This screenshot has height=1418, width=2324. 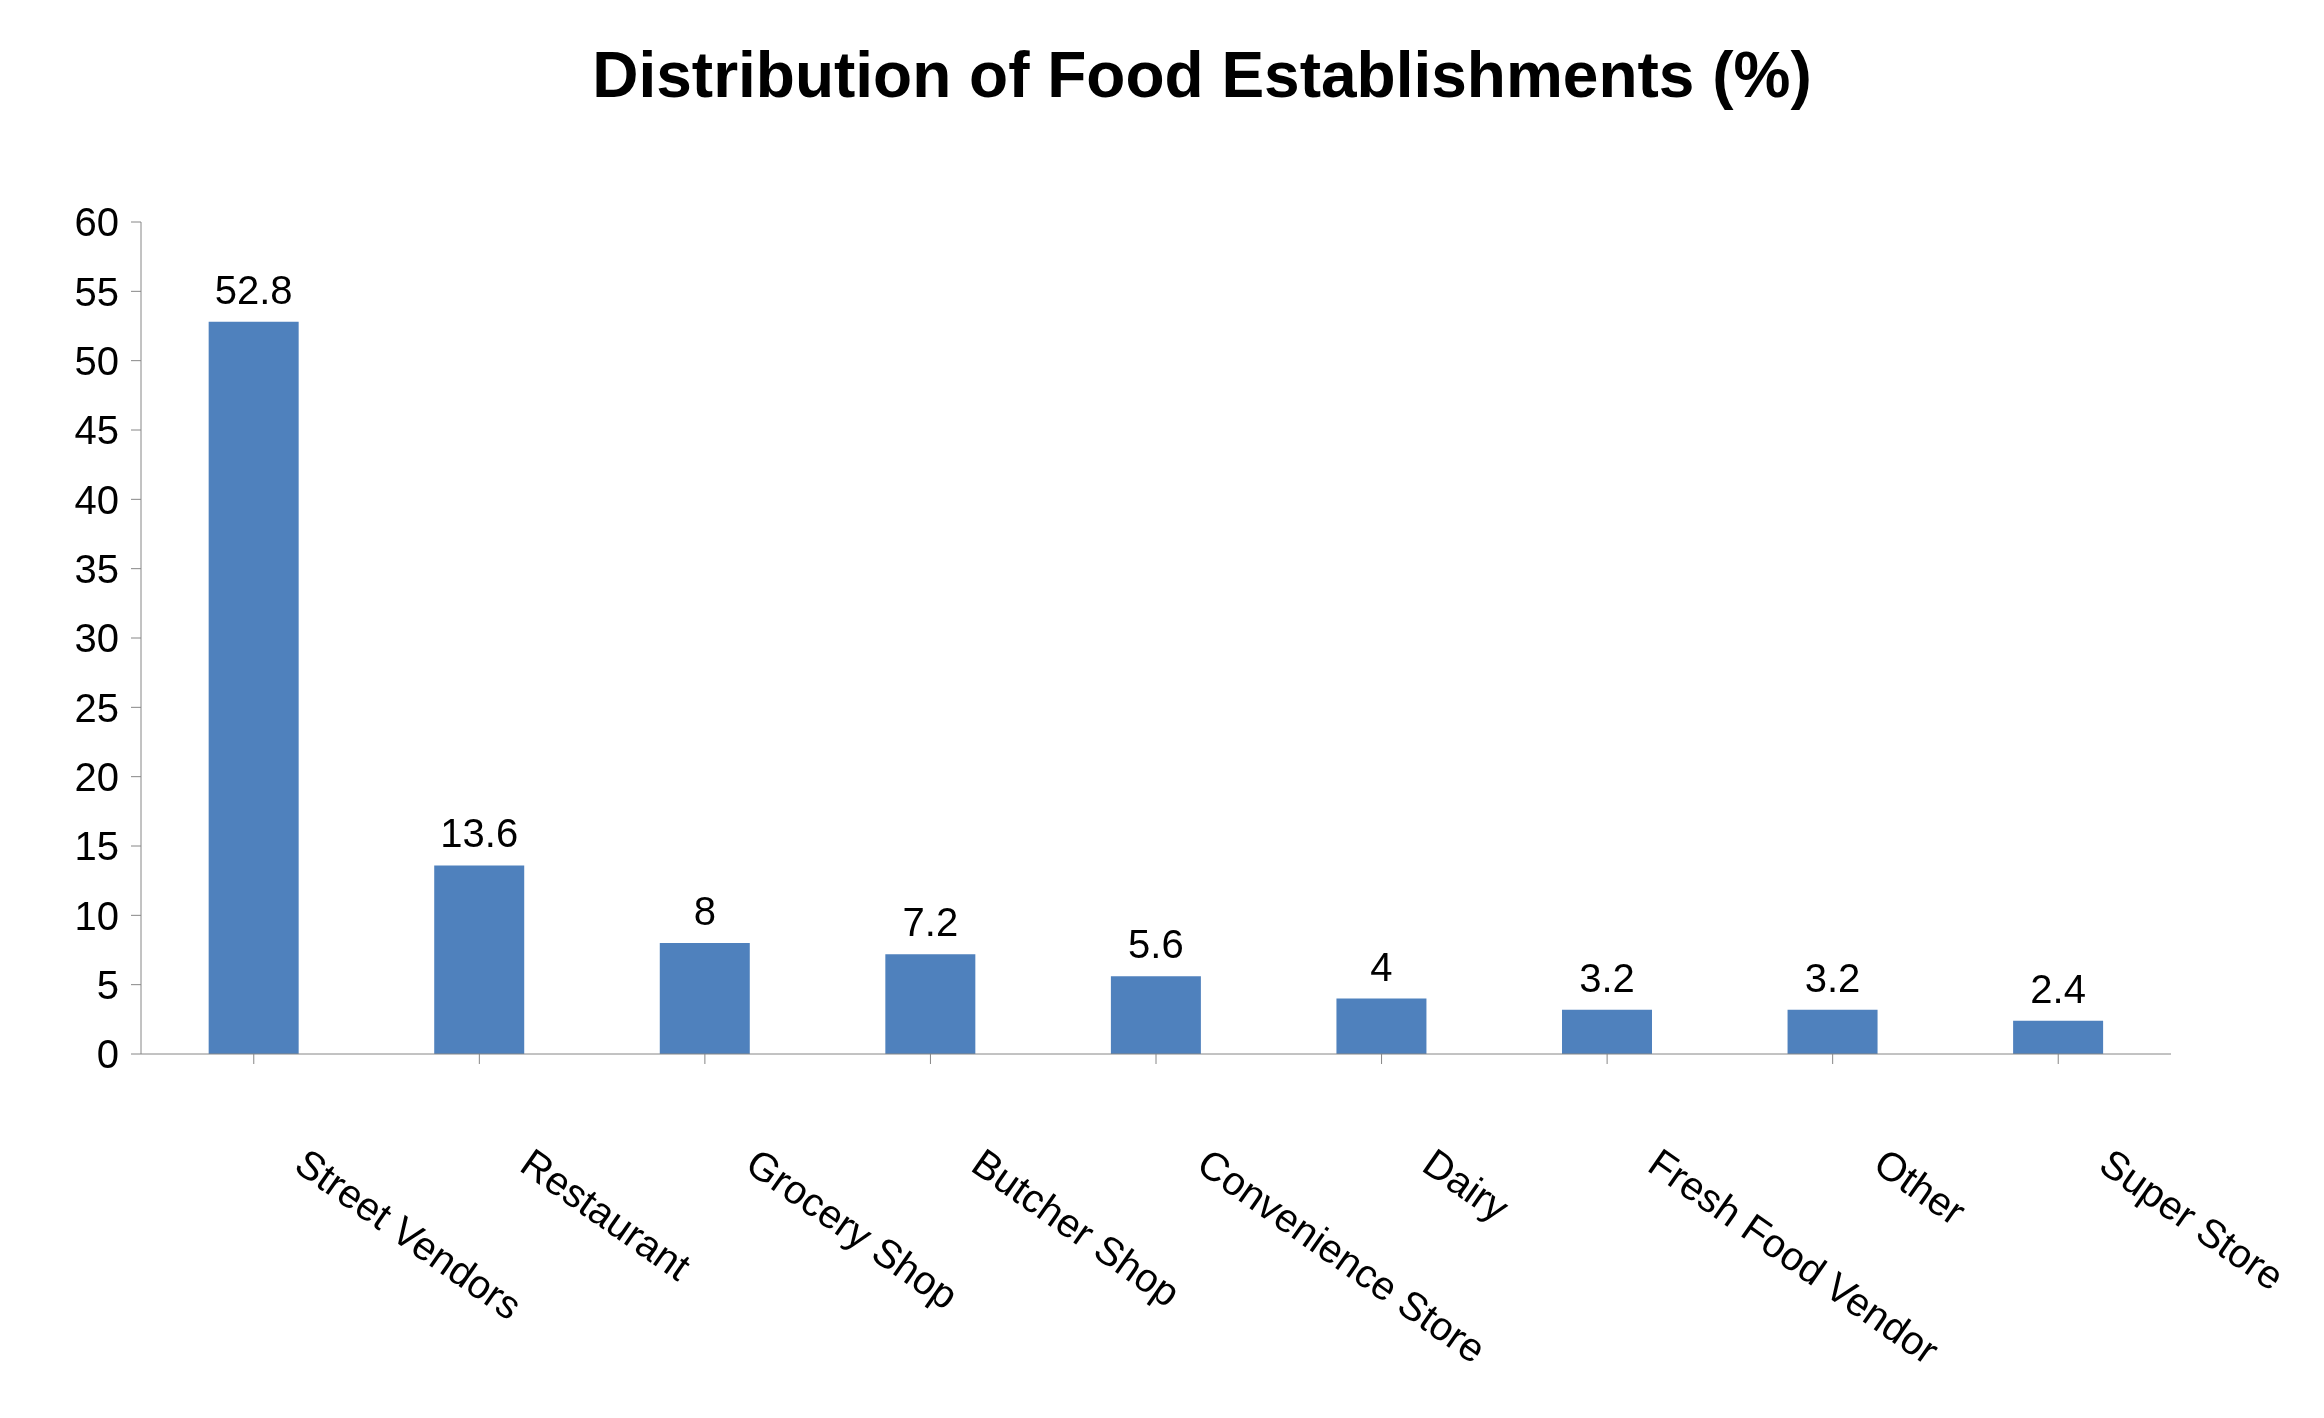 What do you see at coordinates (1156, 944) in the screenshot?
I see `data-label: 5.6` at bounding box center [1156, 944].